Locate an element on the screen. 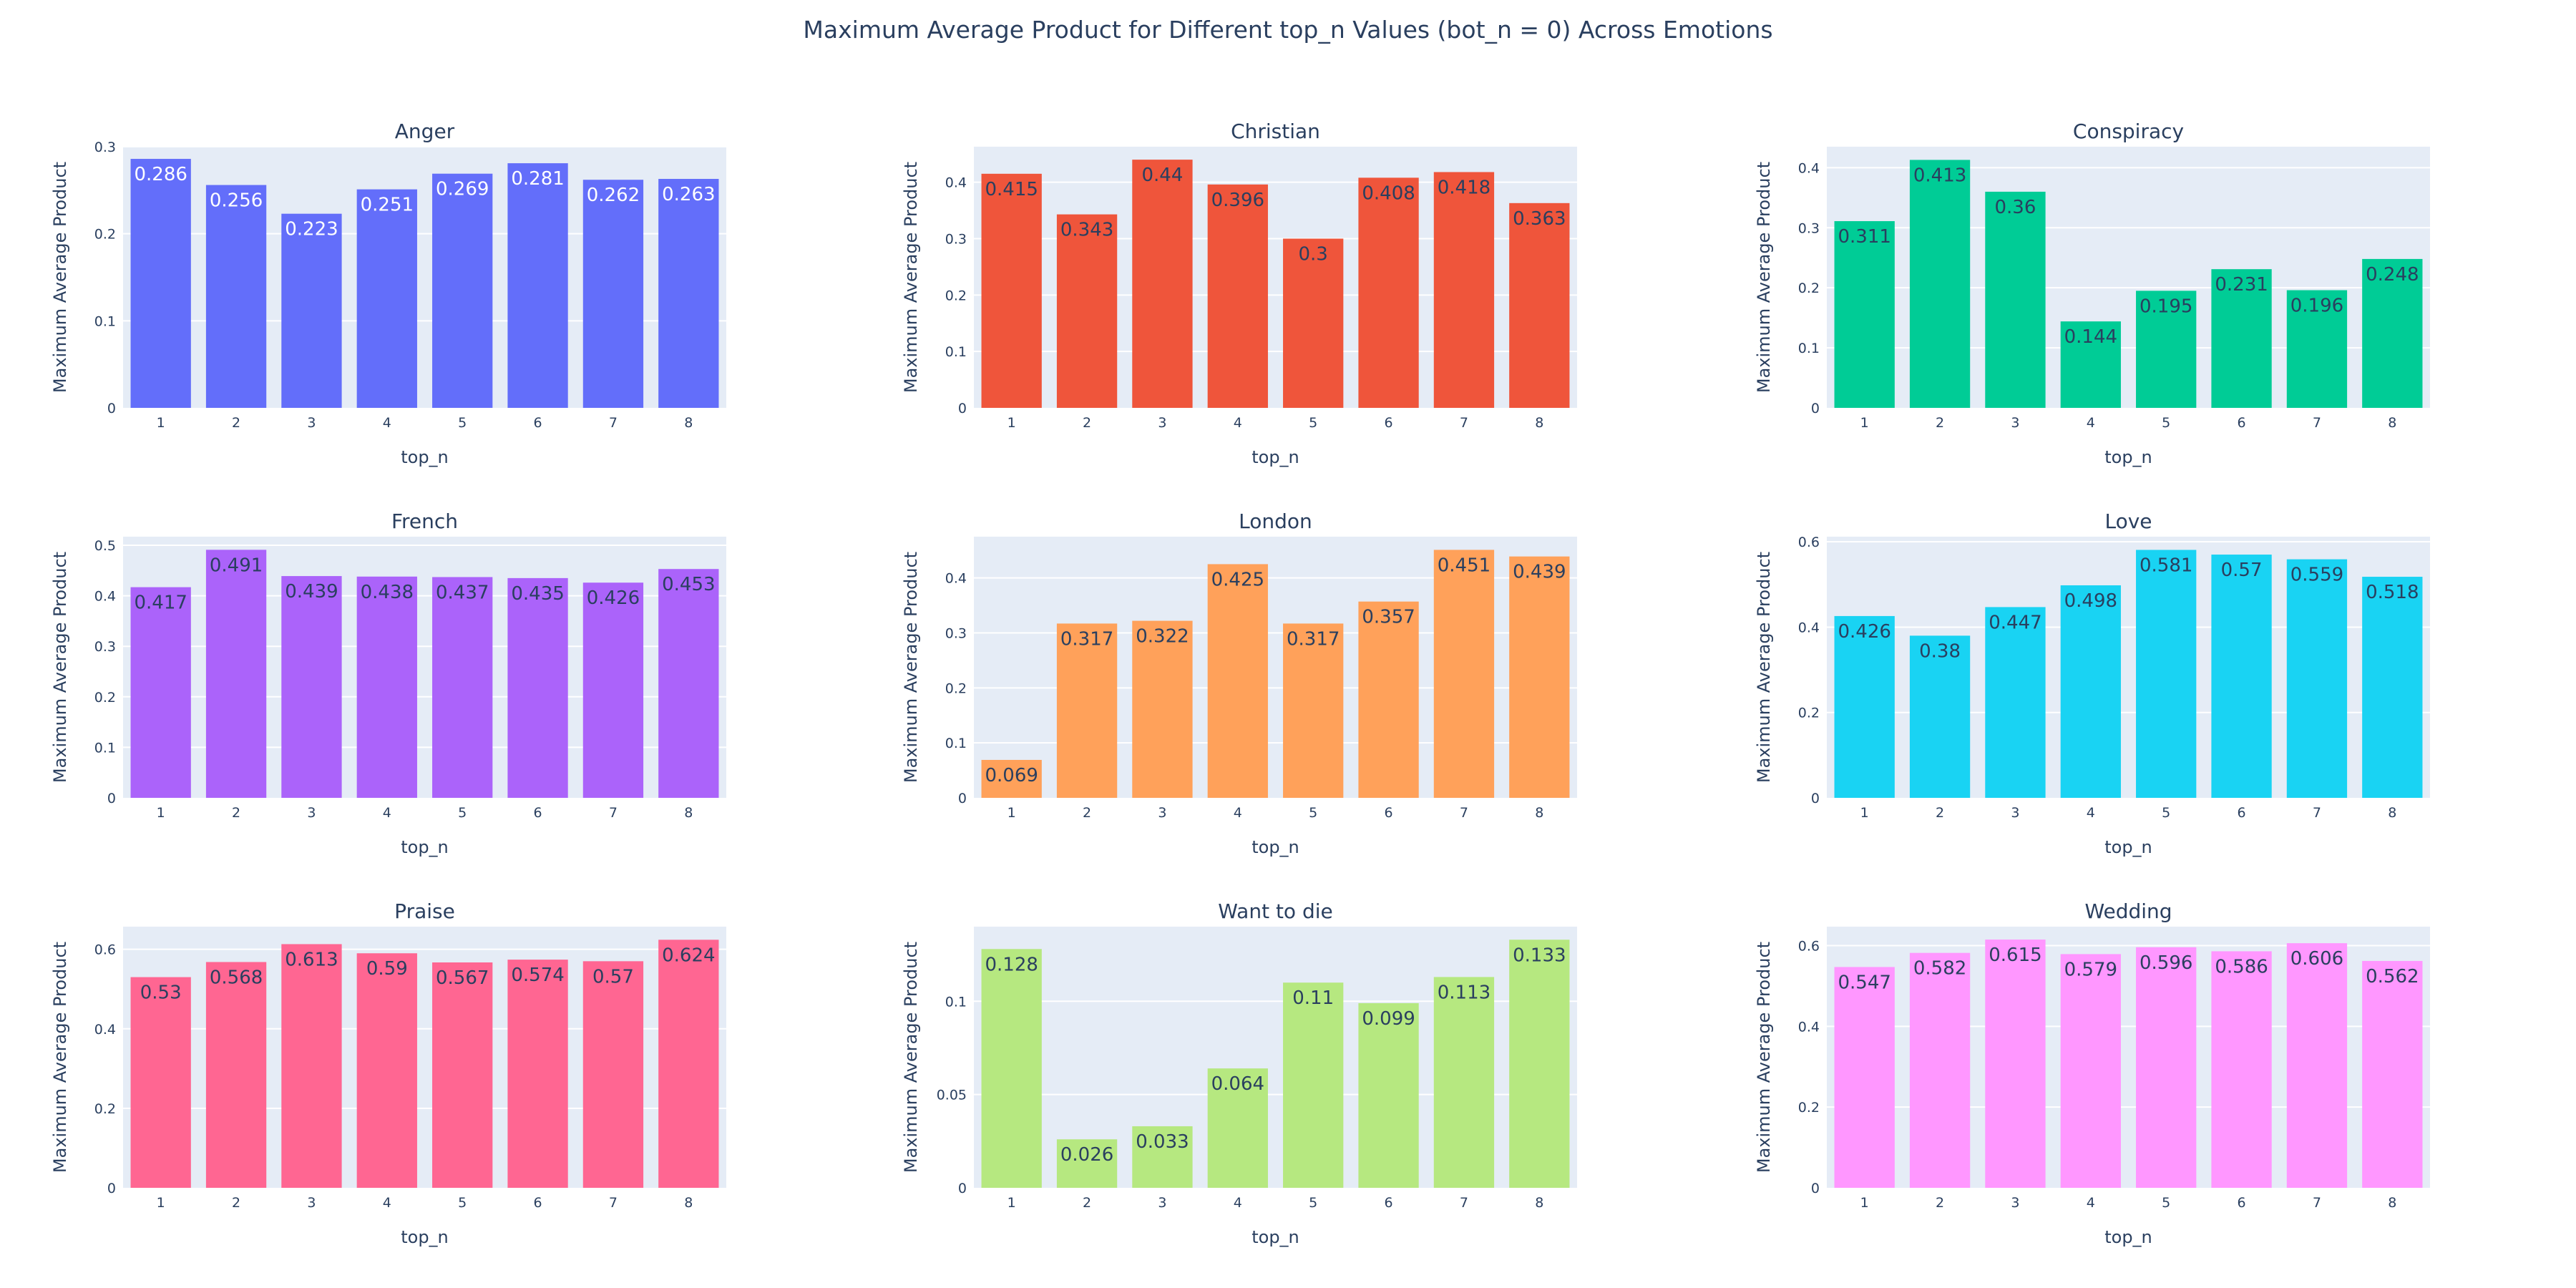  bar-data-label: 0.562 is located at coordinates (2392, 976).